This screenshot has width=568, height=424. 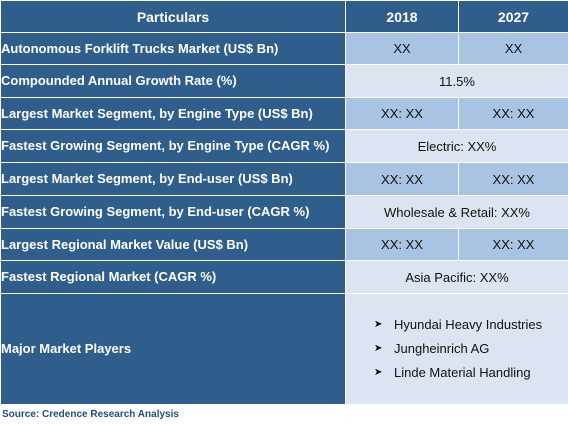 I want to click on merged-value: 11.5%, so click(x=456, y=81).